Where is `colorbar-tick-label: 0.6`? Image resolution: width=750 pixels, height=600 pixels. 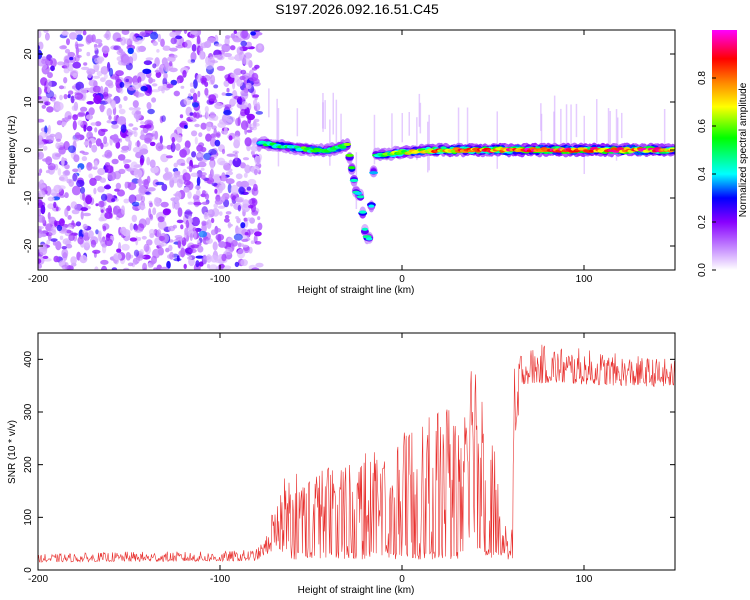 colorbar-tick-label: 0.6 is located at coordinates (702, 126).